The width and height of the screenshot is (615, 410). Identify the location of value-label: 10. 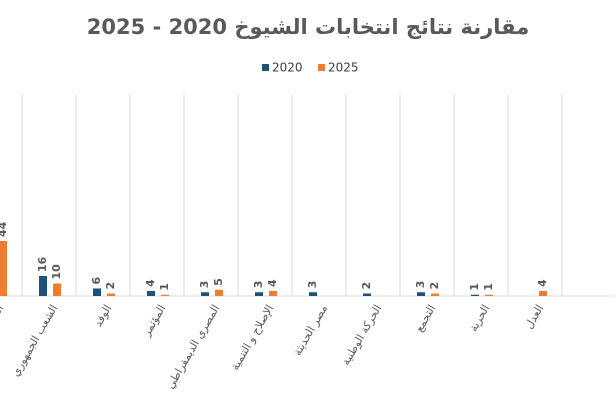
(56, 272).